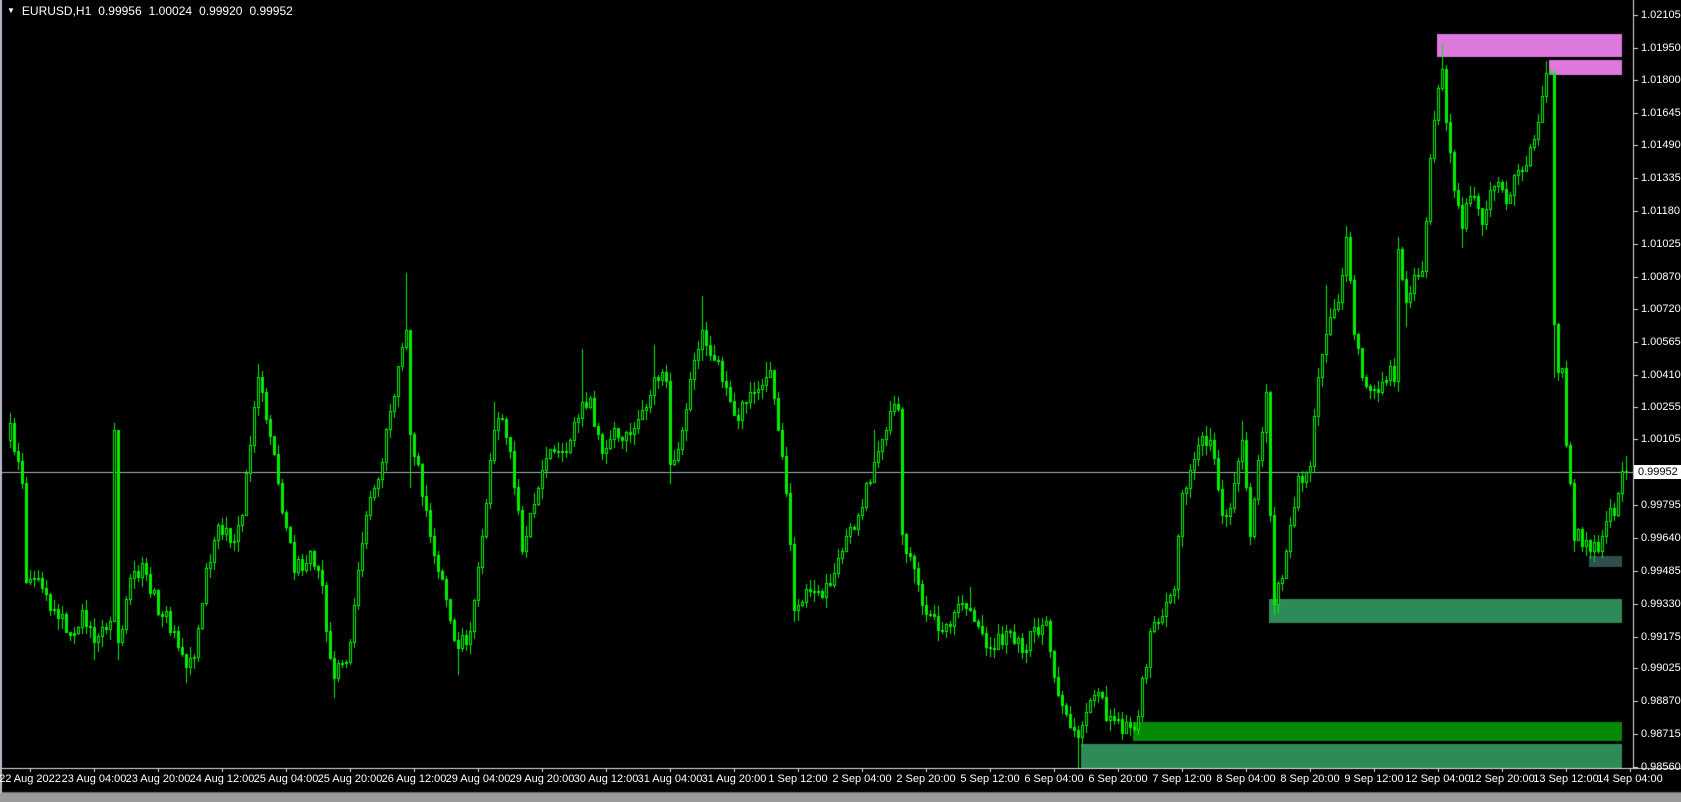 This screenshot has width=1681, height=802. Describe the element at coordinates (1661, 277) in the screenshot. I see `price-tick-label: 1.00870` at that location.